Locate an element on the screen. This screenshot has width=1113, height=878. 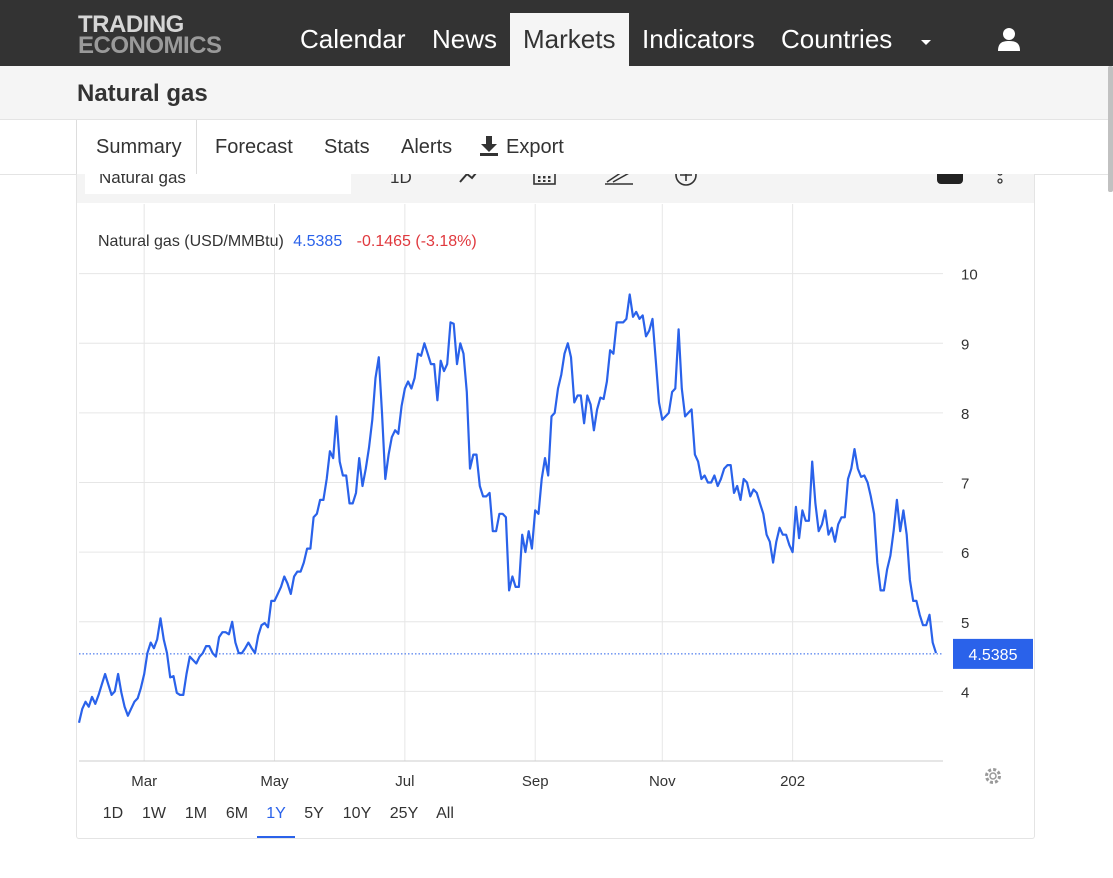
range-1m: 1M is located at coordinates (196, 813).